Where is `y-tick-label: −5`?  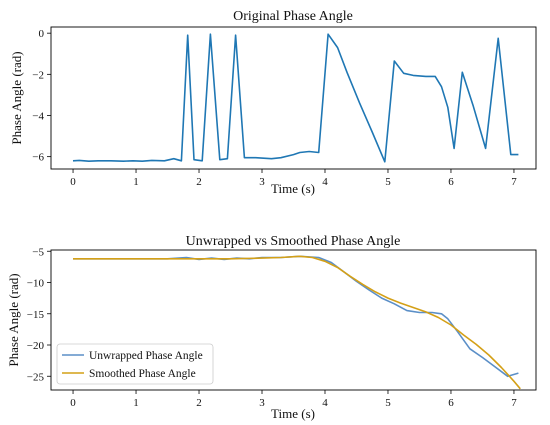 y-tick-label: −5 is located at coordinates (38, 252).